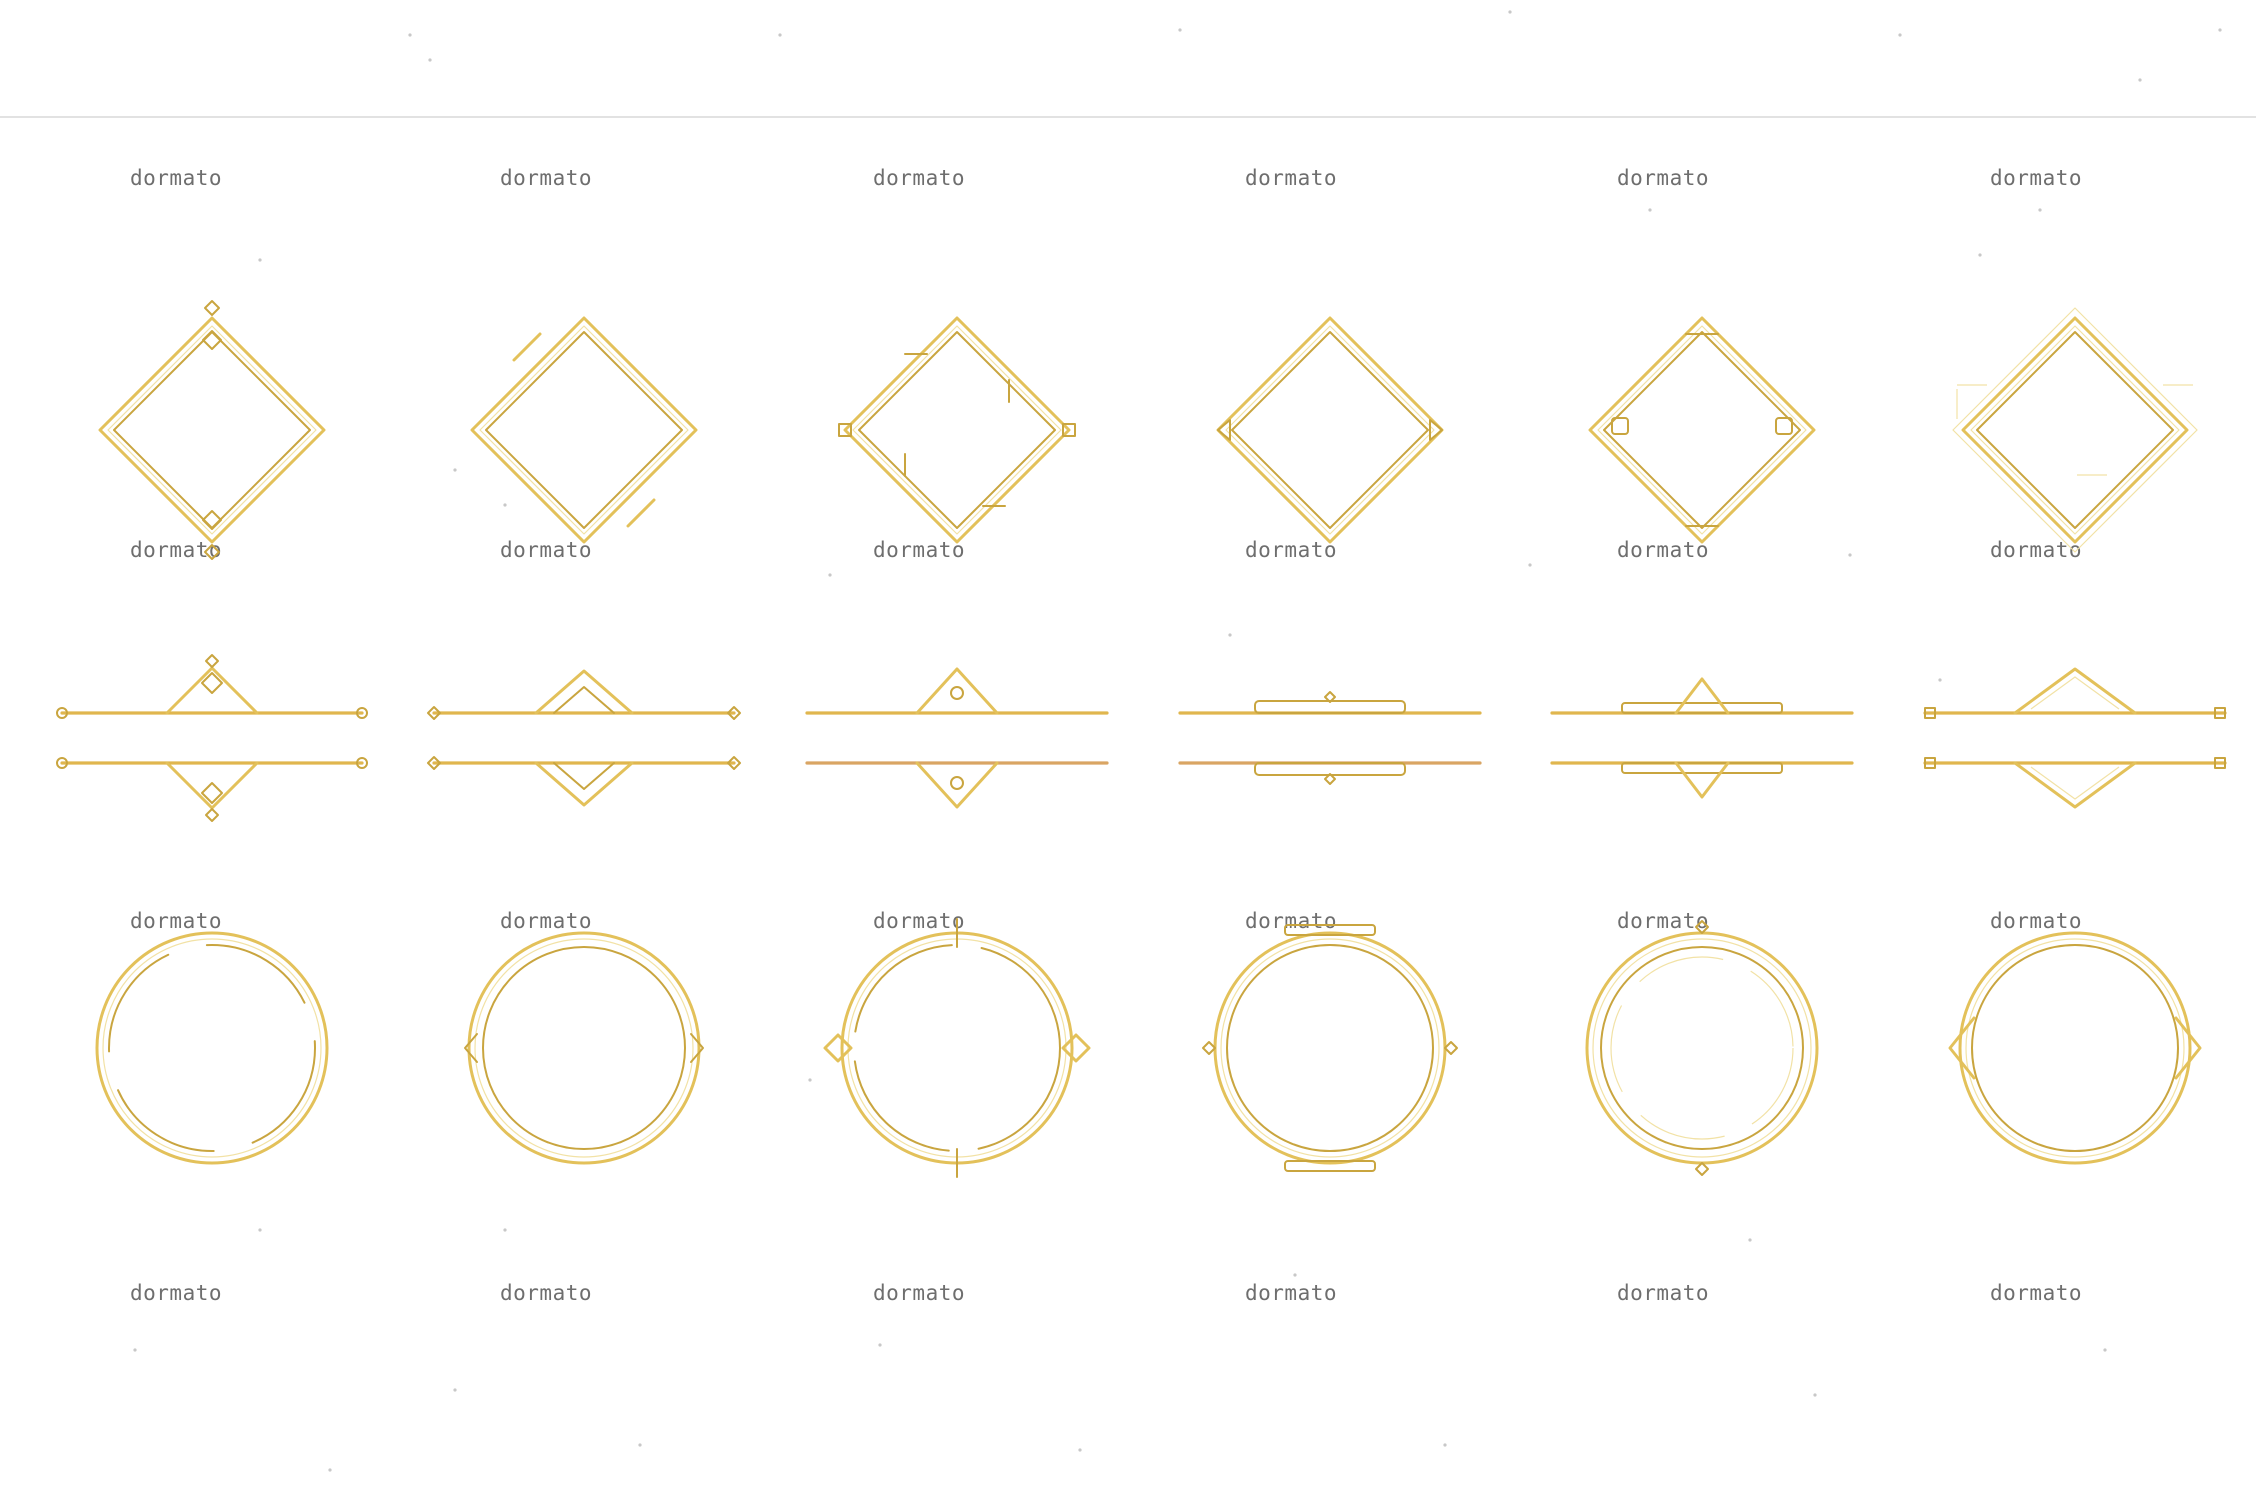 This screenshot has width=2256, height=1504. What do you see at coordinates (2075, 693) in the screenshot?
I see `chevron-inner` at bounding box center [2075, 693].